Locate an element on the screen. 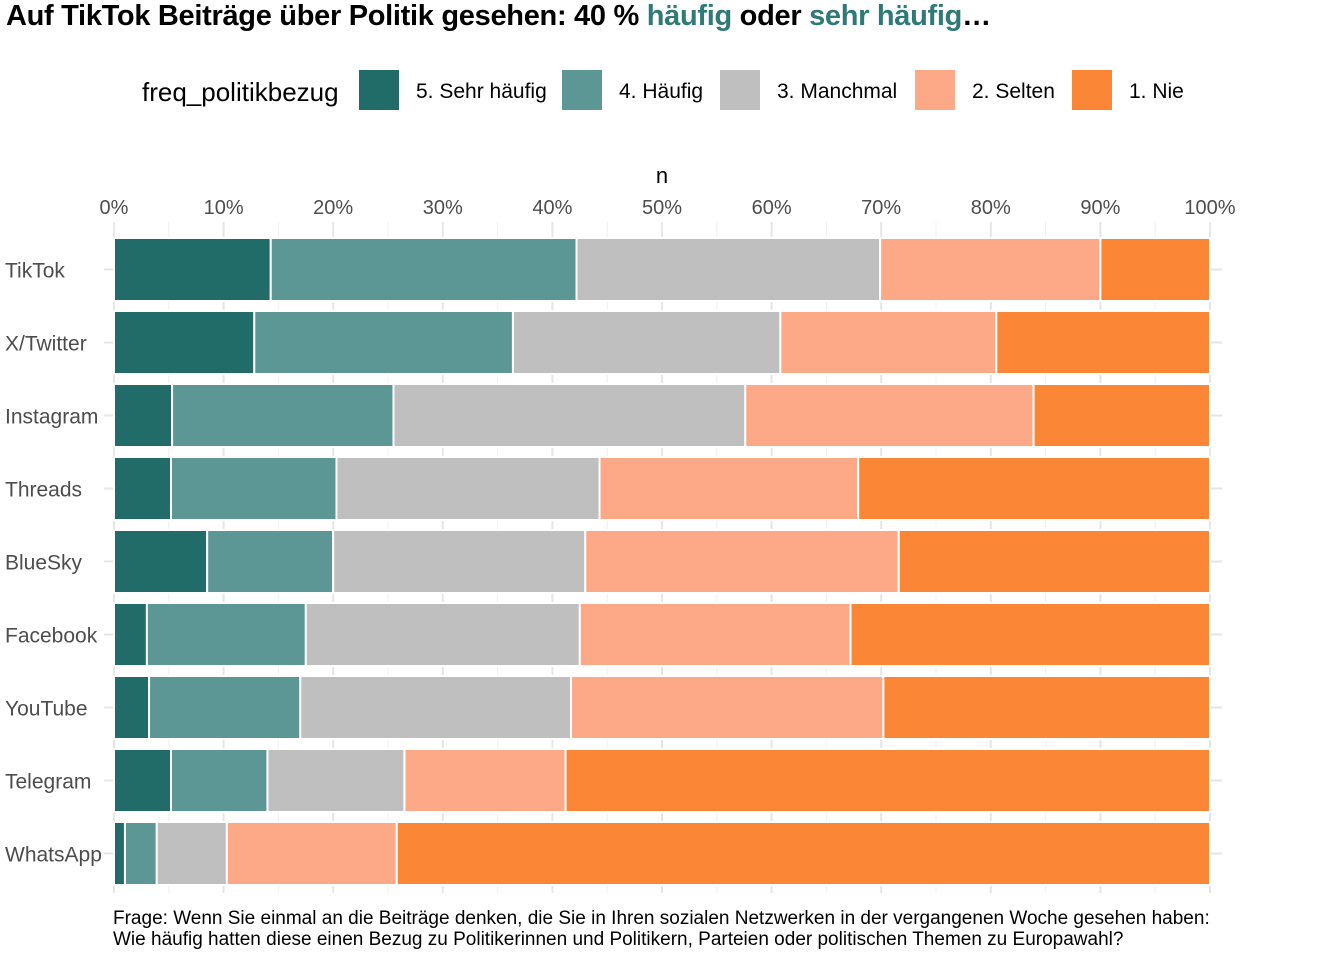 The image size is (1344, 960). title-mid: oder is located at coordinates (770, 16).